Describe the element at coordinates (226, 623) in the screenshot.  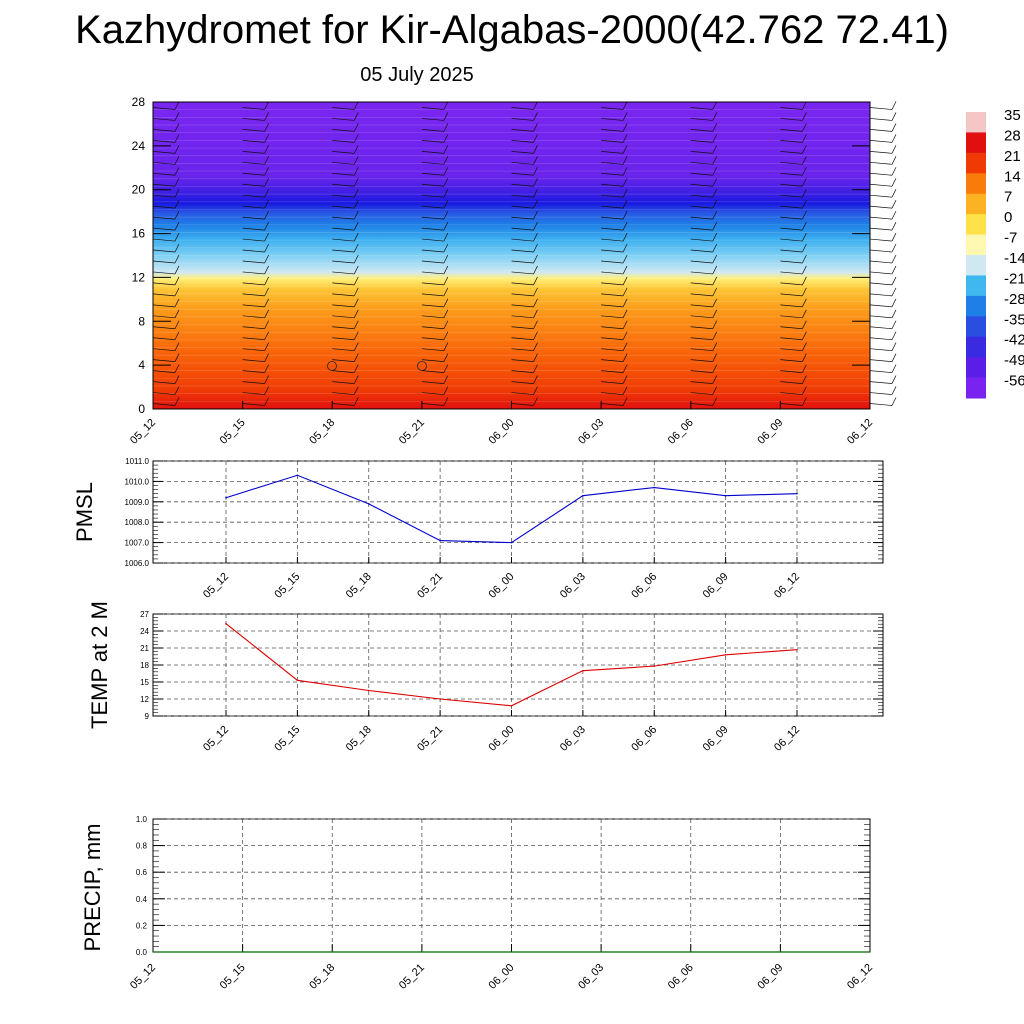
I see `temp2m-data-point` at that location.